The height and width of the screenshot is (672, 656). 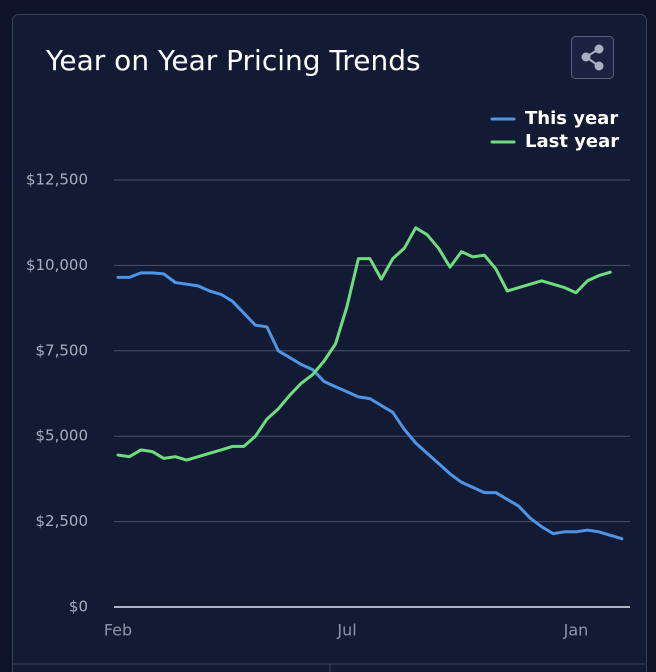 I want to click on chart-title: Year on Year Pricing Trends, so click(x=233, y=60).